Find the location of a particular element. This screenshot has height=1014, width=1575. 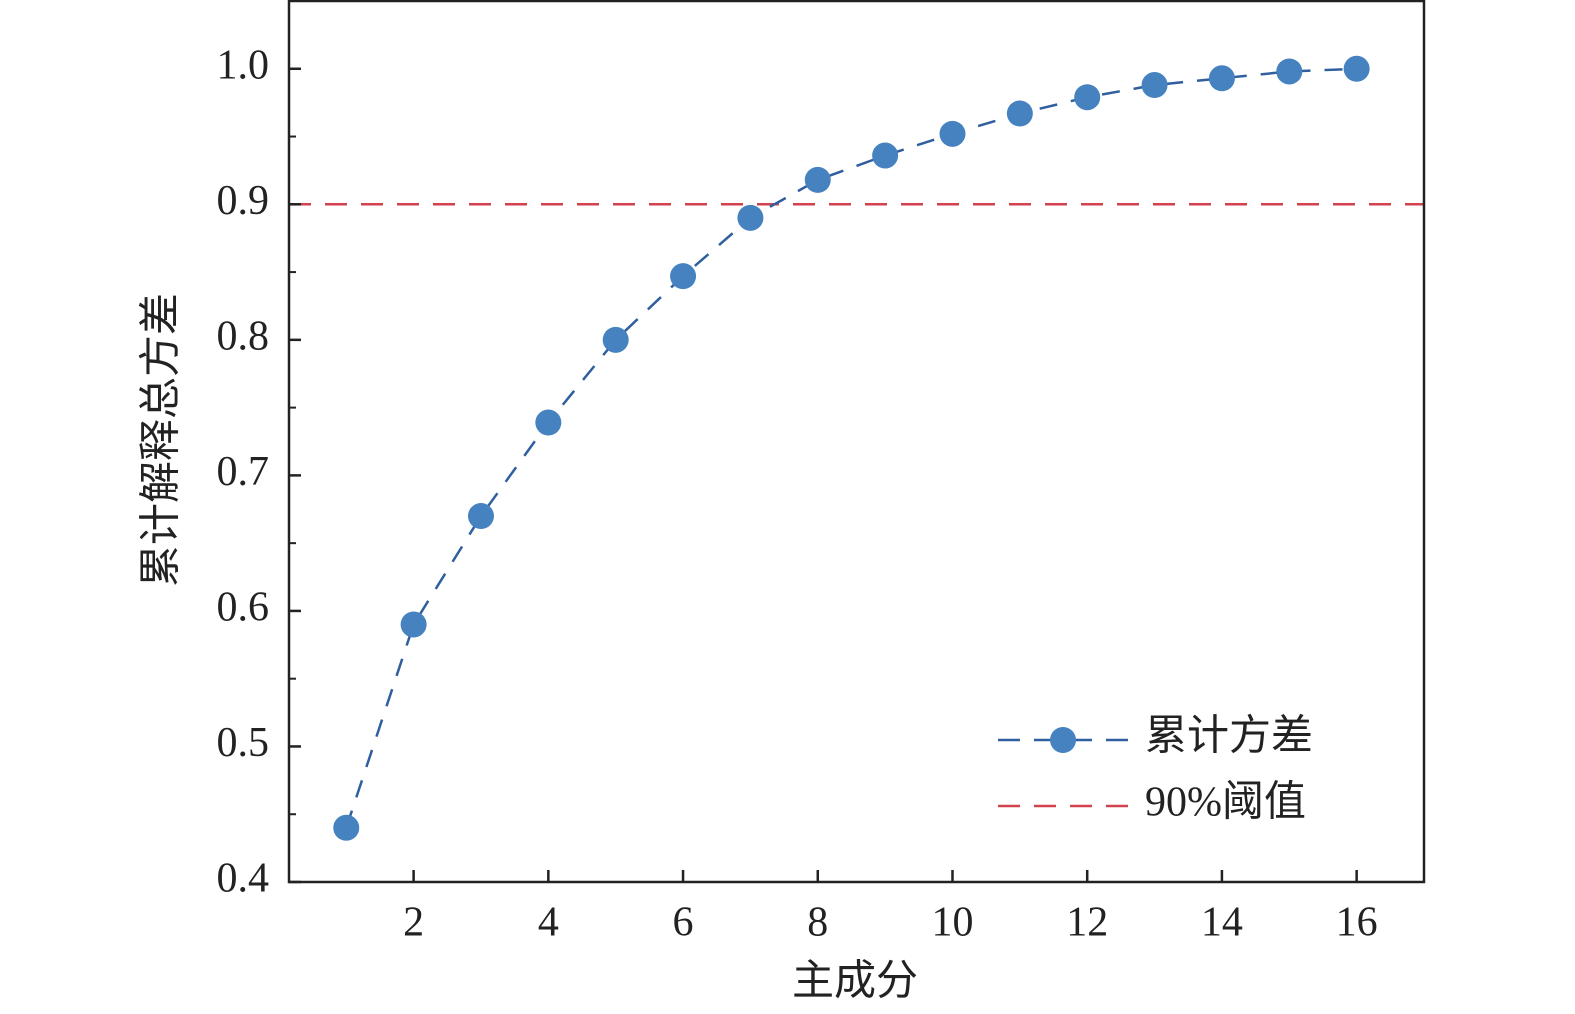

x-tick-label: 10 is located at coordinates (952, 923).